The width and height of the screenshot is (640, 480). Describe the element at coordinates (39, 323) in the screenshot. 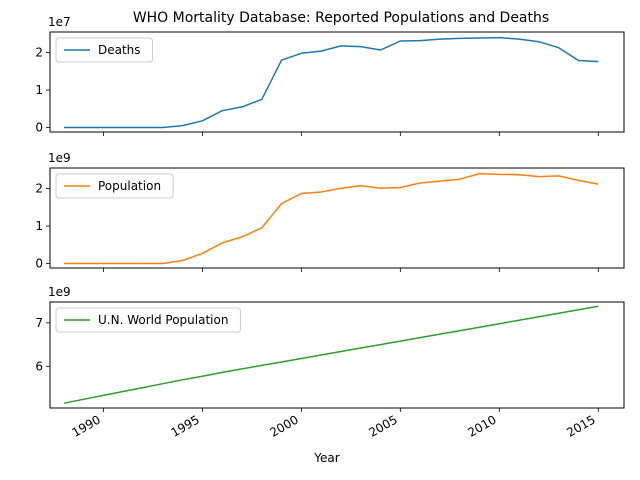

I see `y-tick-label: 7` at that location.